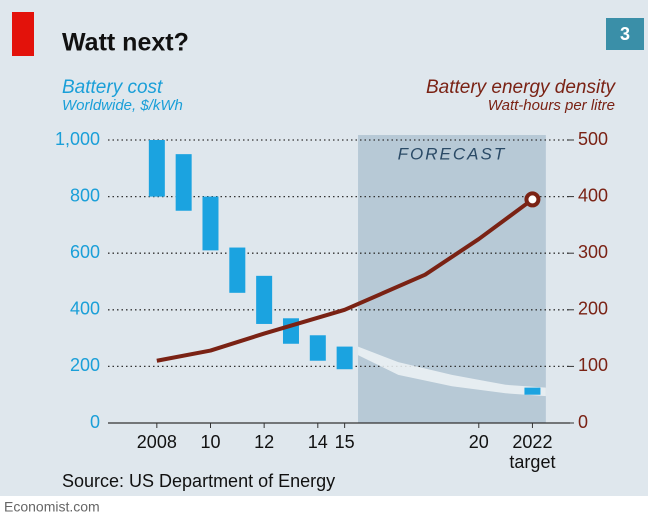  I want to click on y-tick-label: 600, so click(85, 252).